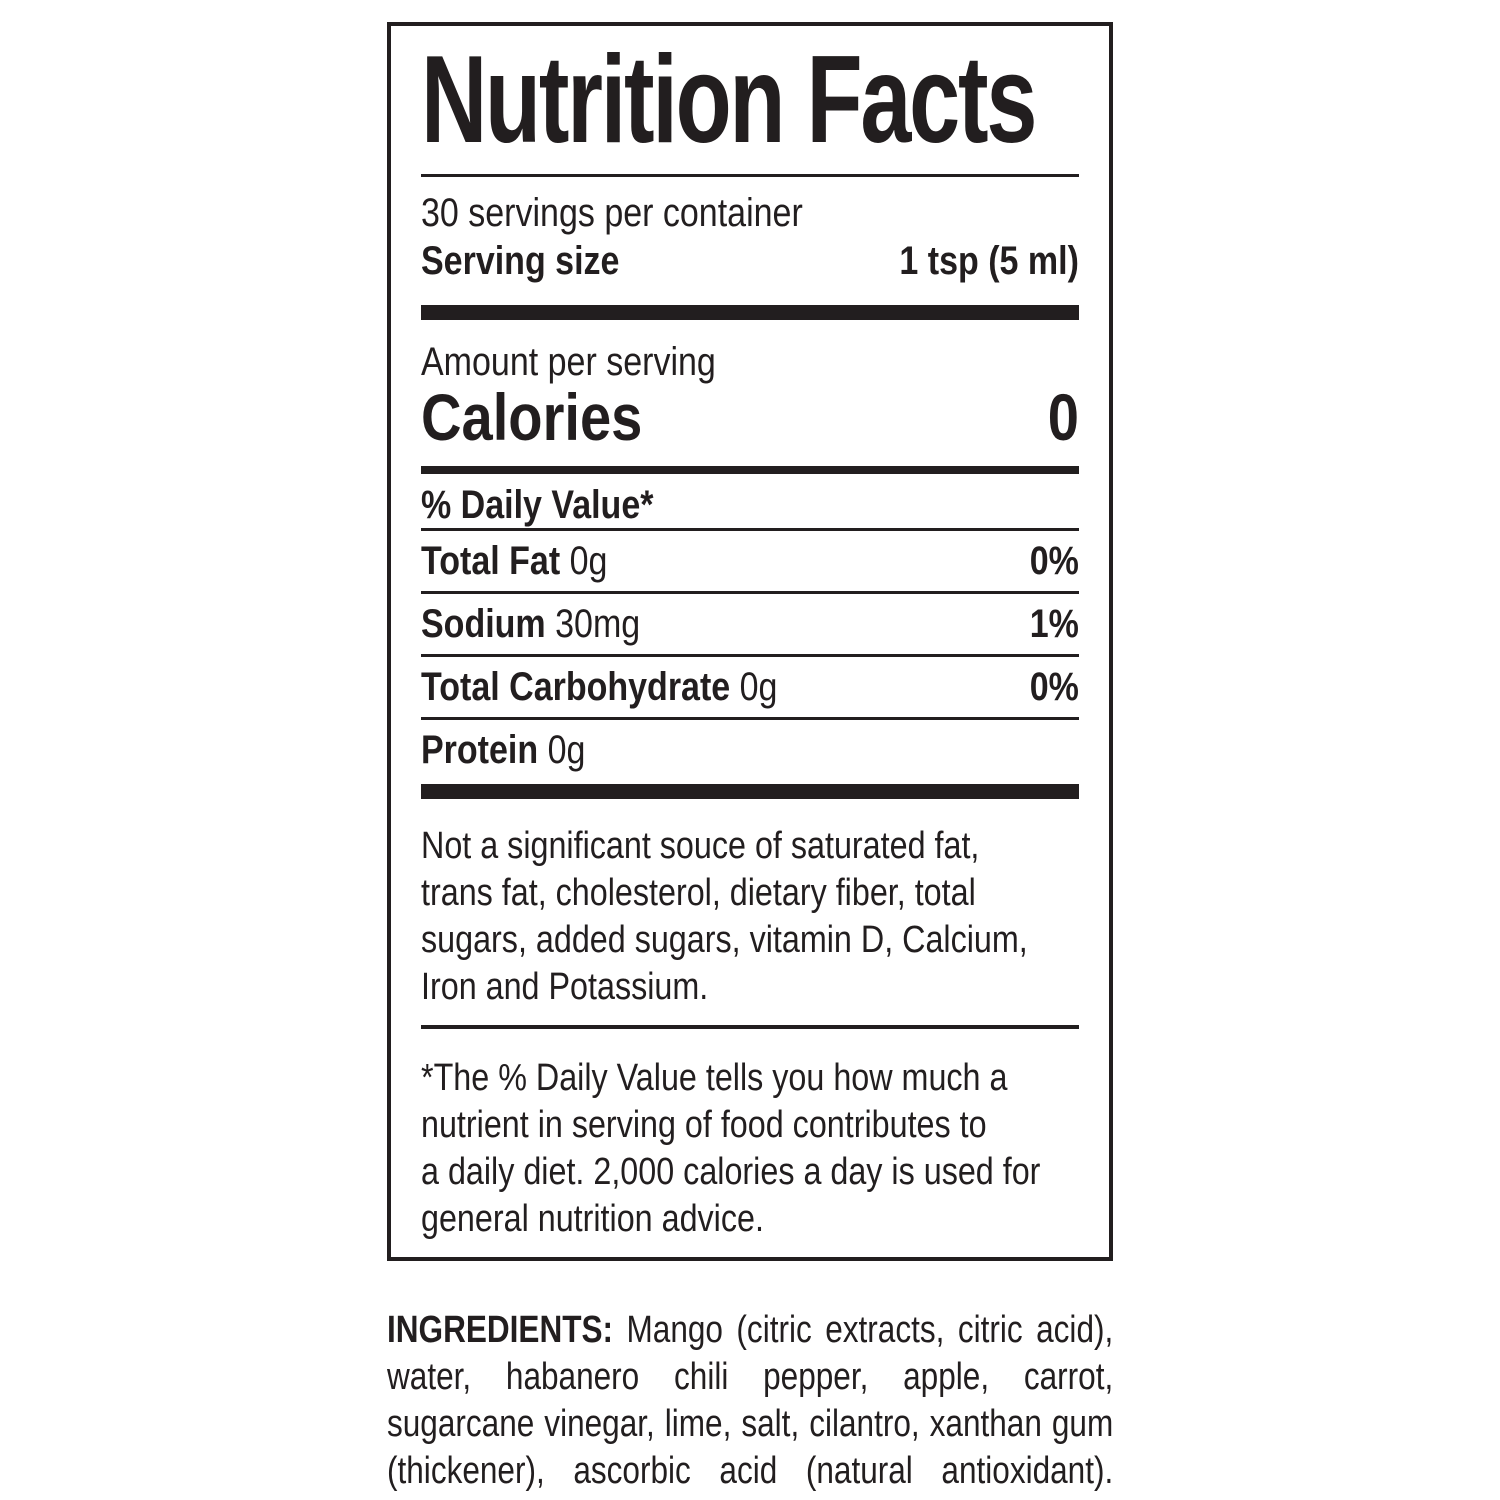 The height and width of the screenshot is (1500, 1500). Describe the element at coordinates (500, 1330) in the screenshot. I see `ingredients-label: INGREDIENTS:` at that location.